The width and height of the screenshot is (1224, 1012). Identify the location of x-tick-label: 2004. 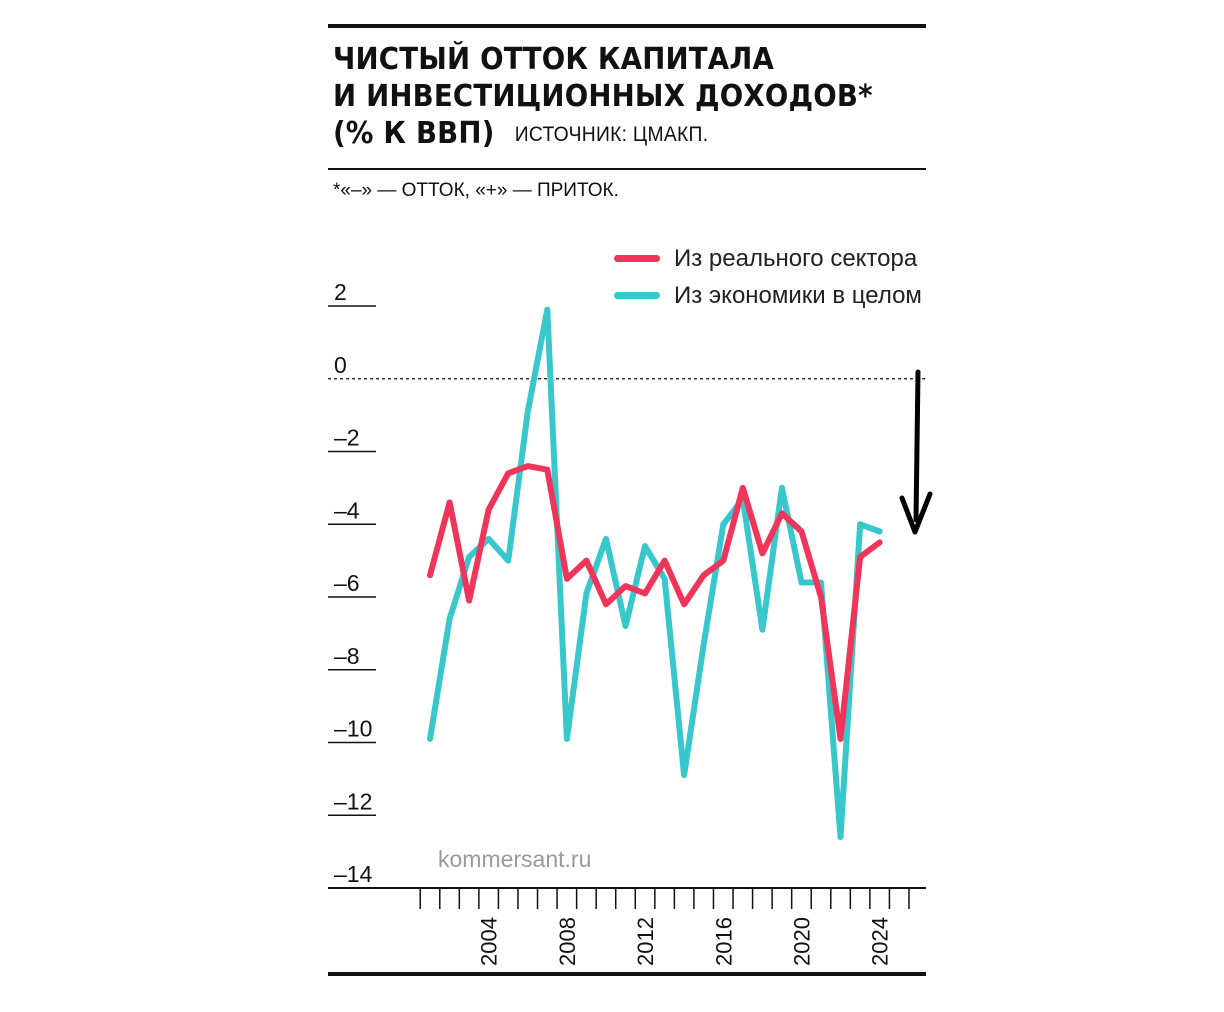
(489, 941).